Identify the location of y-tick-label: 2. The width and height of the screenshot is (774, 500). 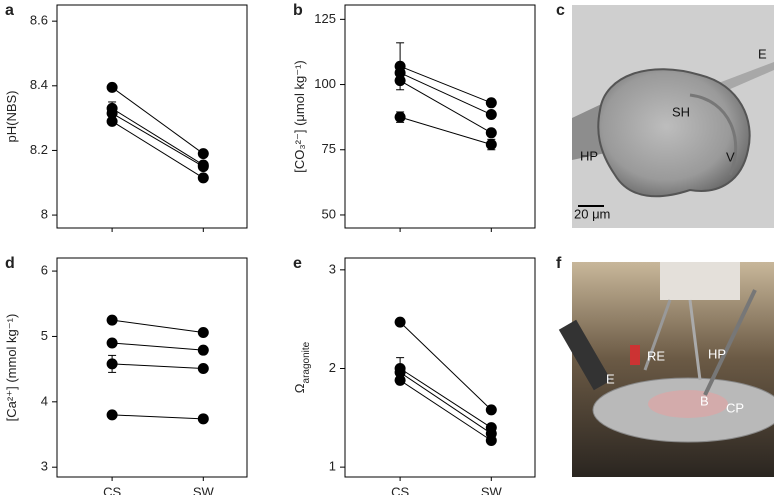
(332, 367).